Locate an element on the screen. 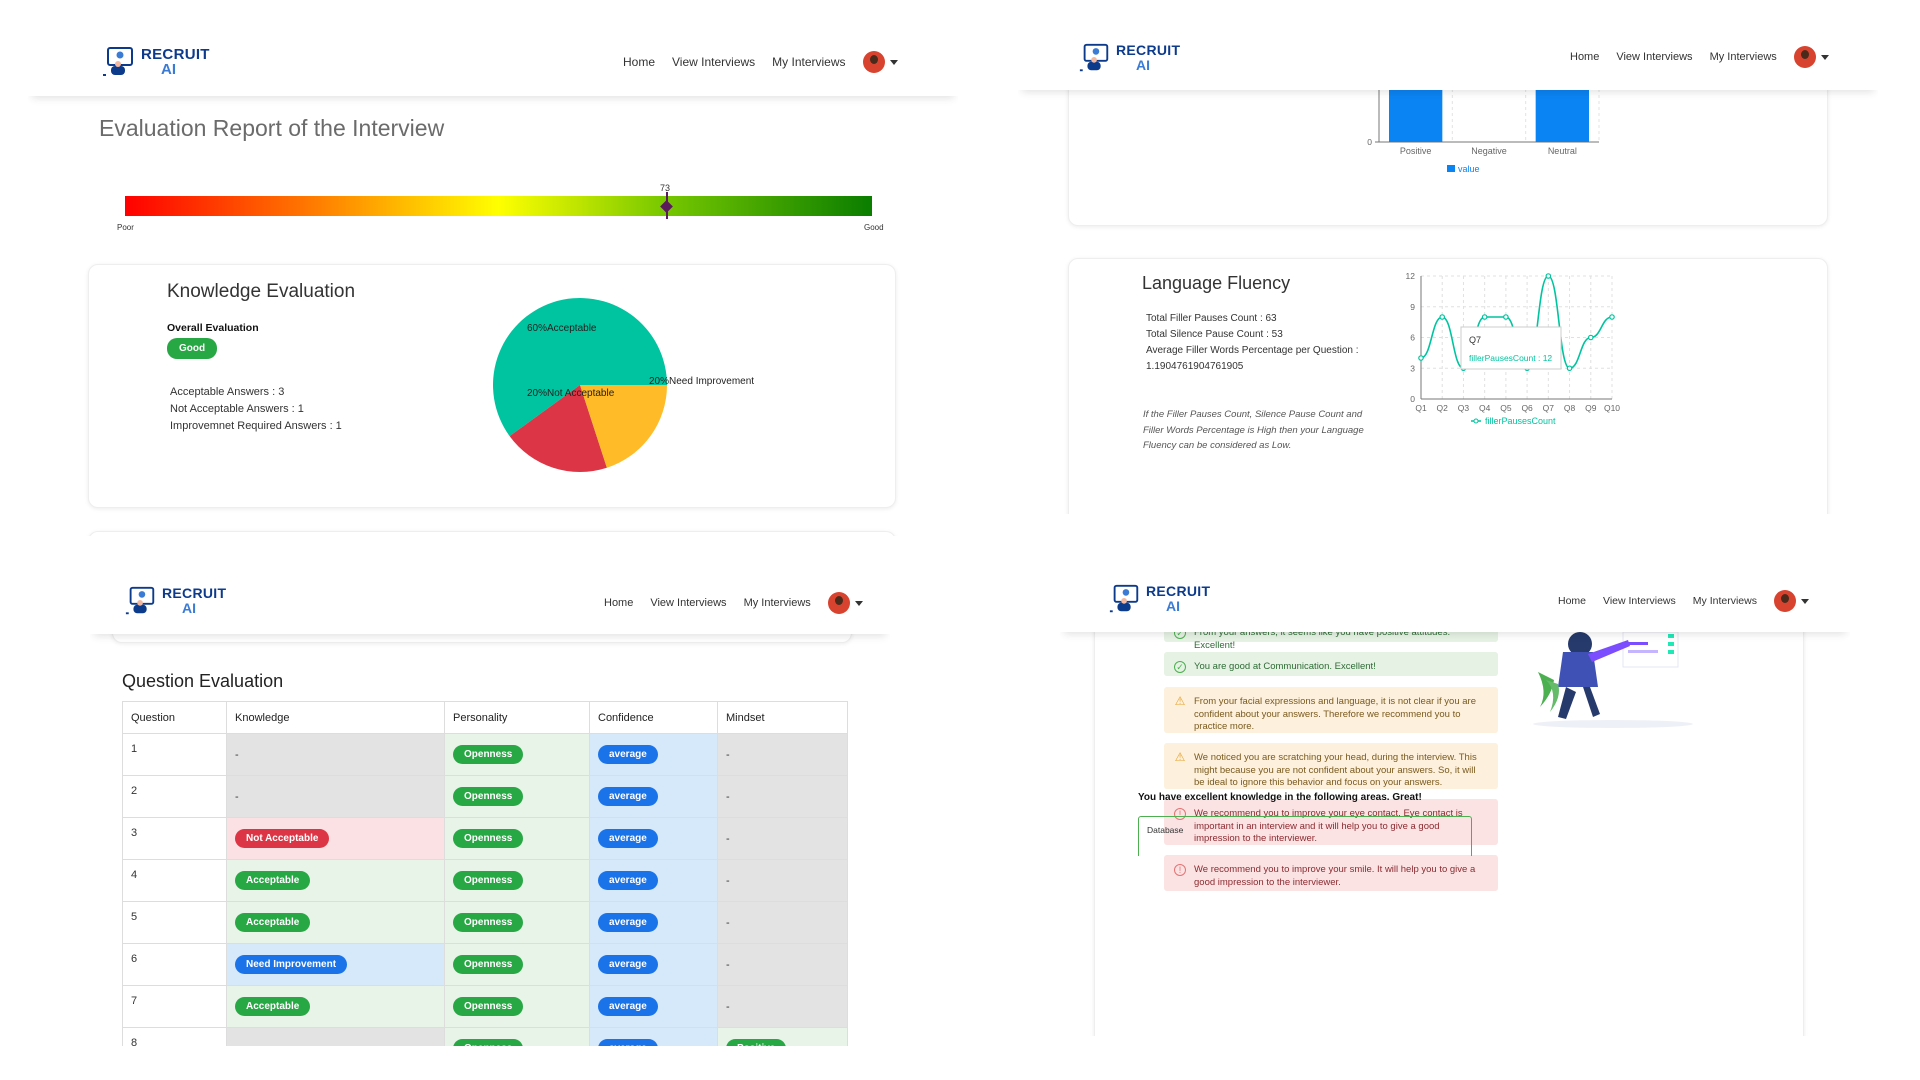 The height and width of the screenshot is (1080, 1920). table-row: 2- Openness average - is located at coordinates (485, 796).